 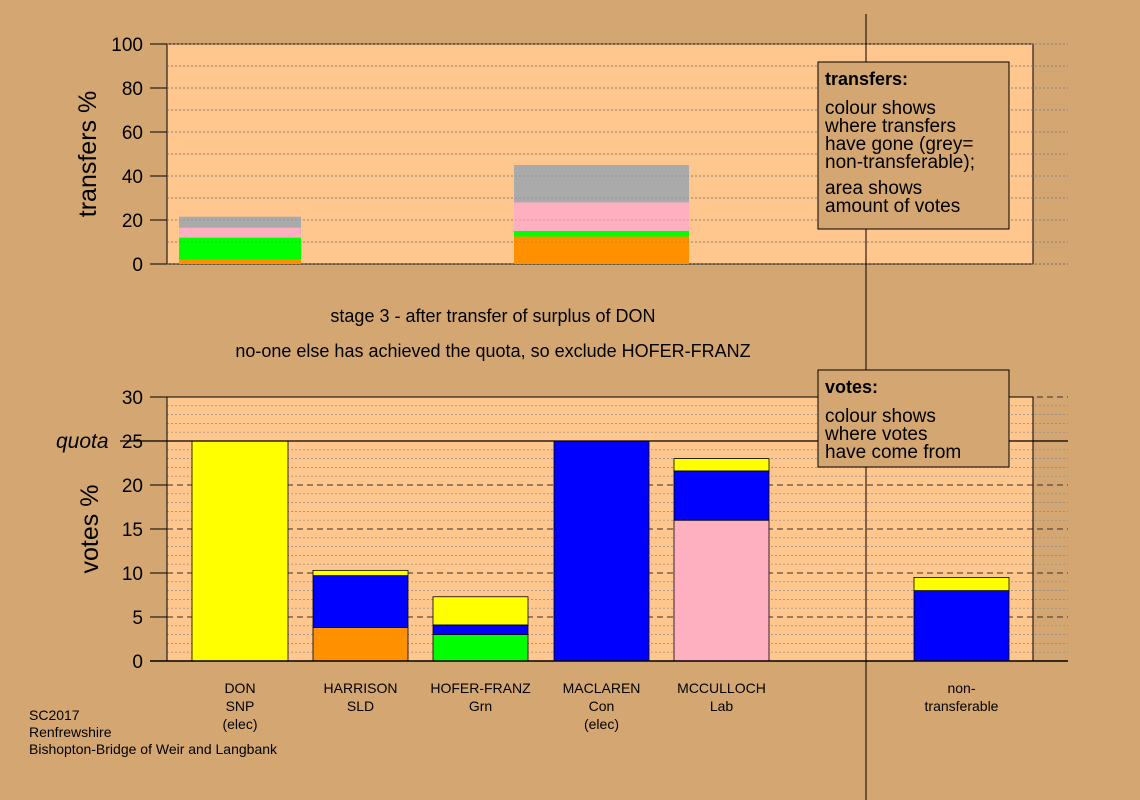 I want to click on candidate-label: transferable, so click(x=962, y=706).